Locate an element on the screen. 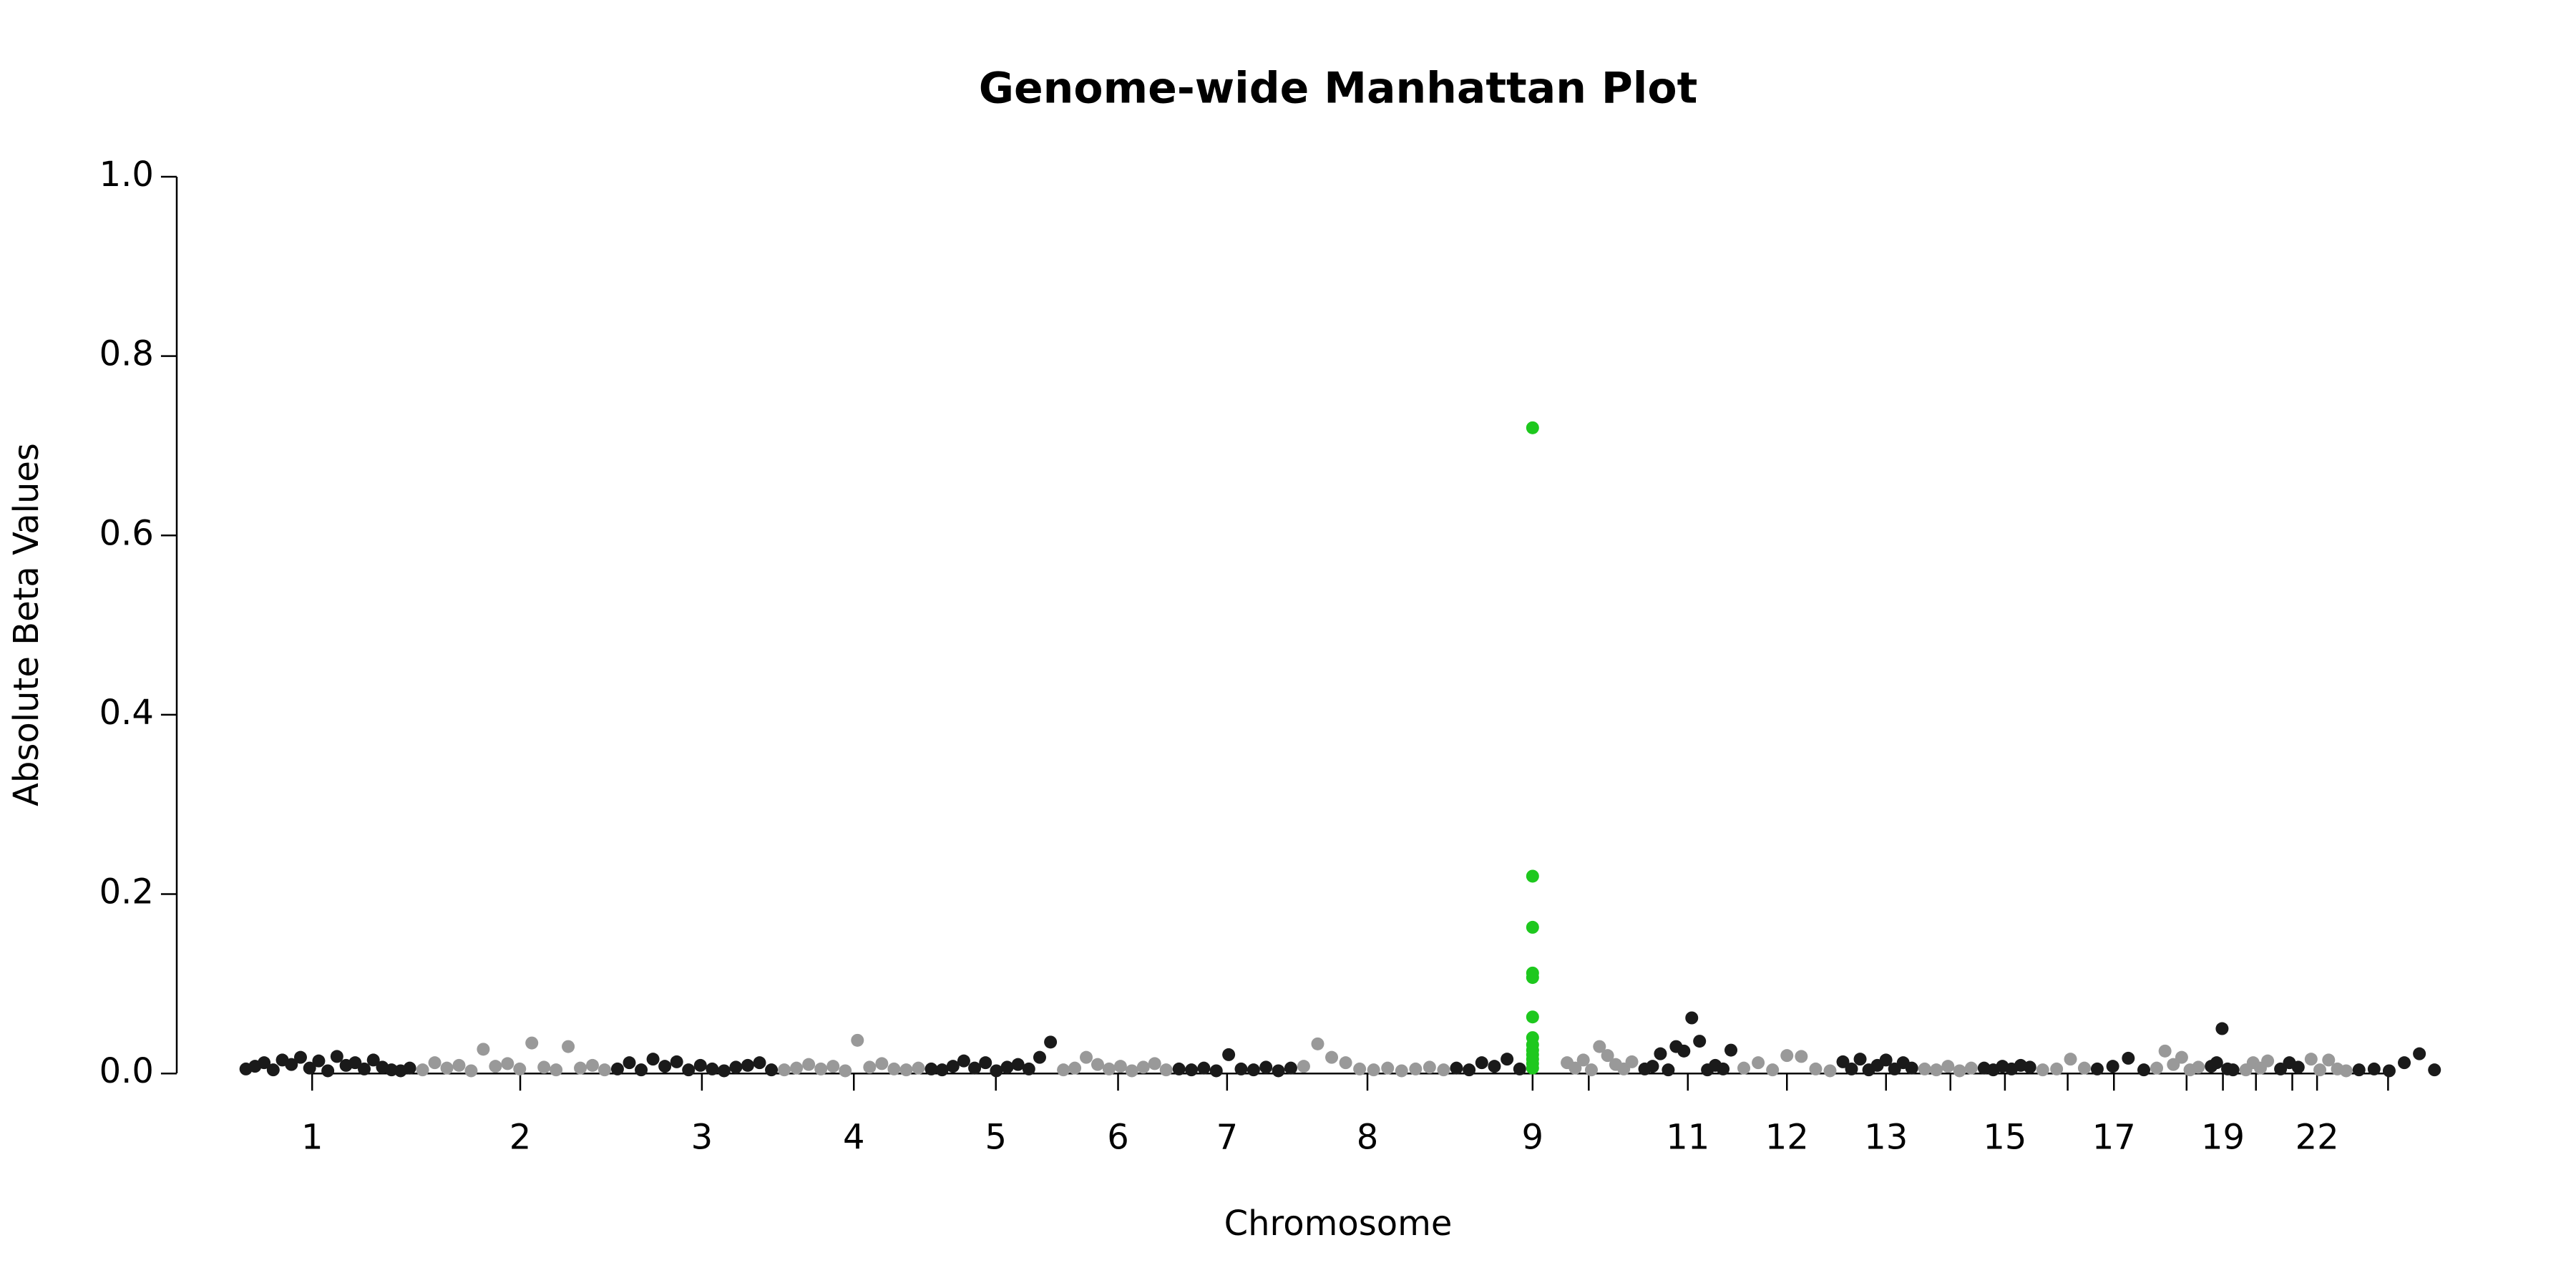  x-tick-label: 3 is located at coordinates (702, 1138).